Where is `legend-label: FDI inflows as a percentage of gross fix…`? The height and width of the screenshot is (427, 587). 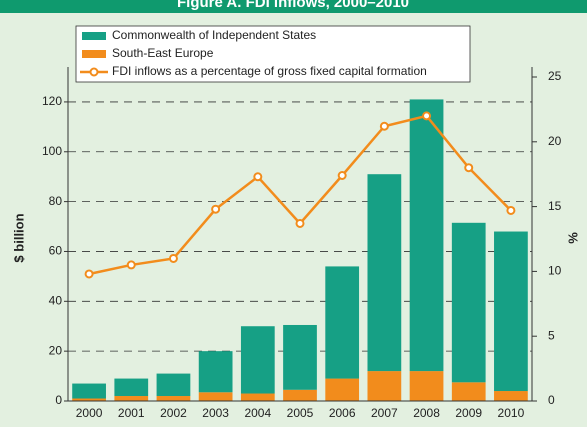 legend-label: FDI inflows as a percentage of gross fix… is located at coordinates (269, 71).